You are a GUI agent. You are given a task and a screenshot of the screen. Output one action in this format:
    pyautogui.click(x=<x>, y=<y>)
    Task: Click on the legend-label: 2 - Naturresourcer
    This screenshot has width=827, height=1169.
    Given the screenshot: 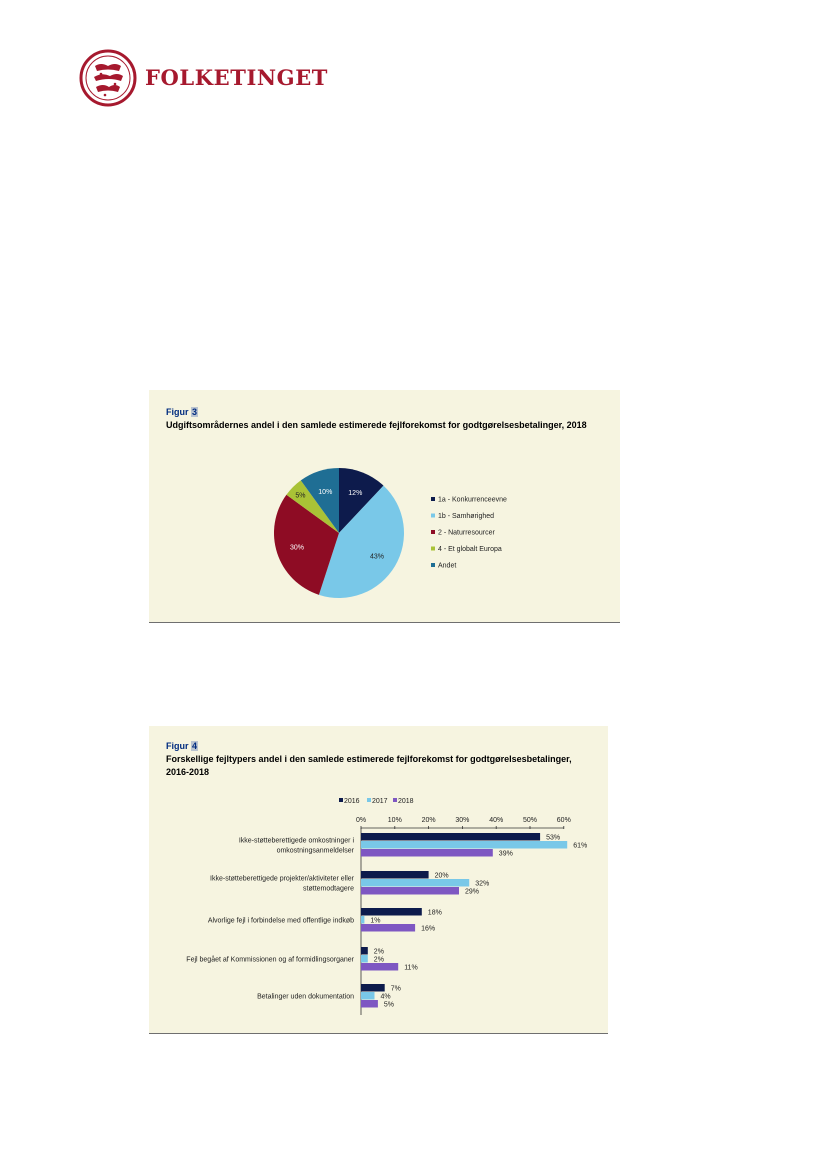 What is the action you would take?
    pyautogui.click(x=466, y=533)
    